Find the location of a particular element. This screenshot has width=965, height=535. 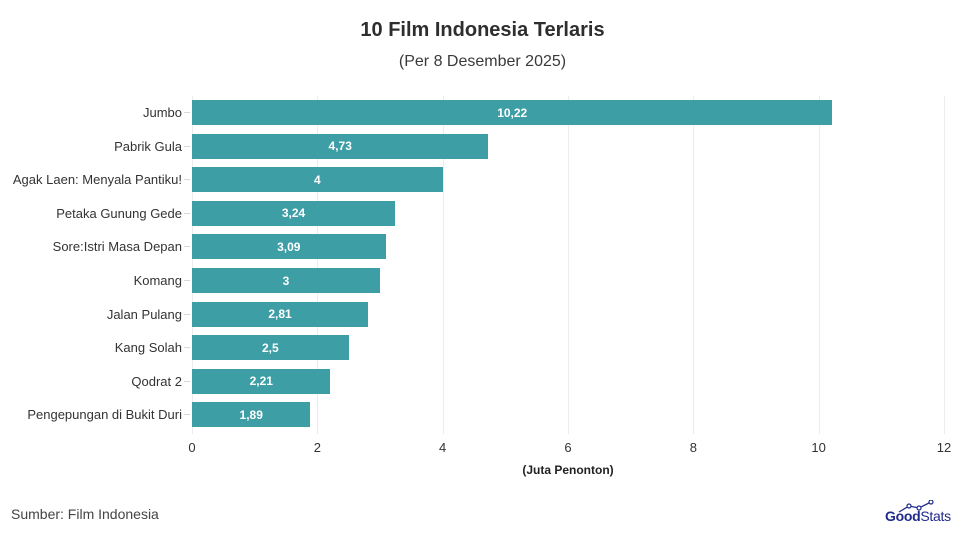

logo-good: Good is located at coordinates (903, 516).